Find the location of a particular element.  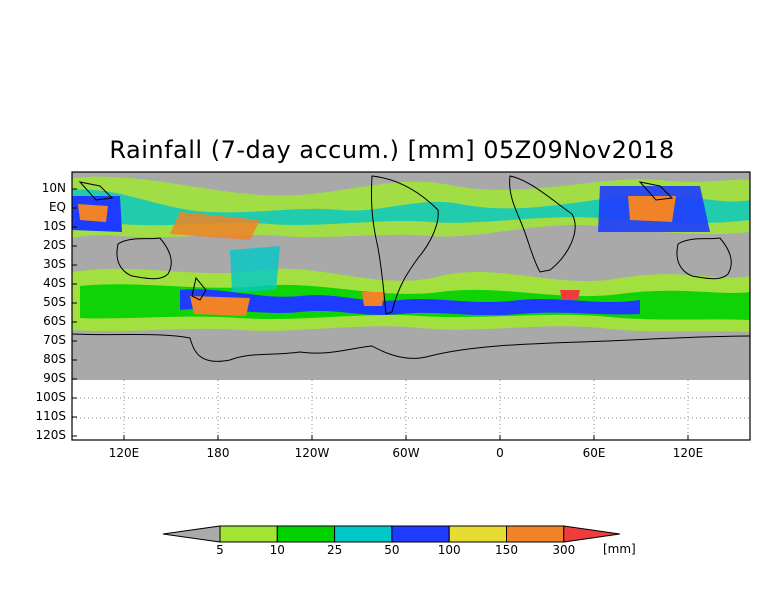

coast-australia is located at coordinates (144, 258).